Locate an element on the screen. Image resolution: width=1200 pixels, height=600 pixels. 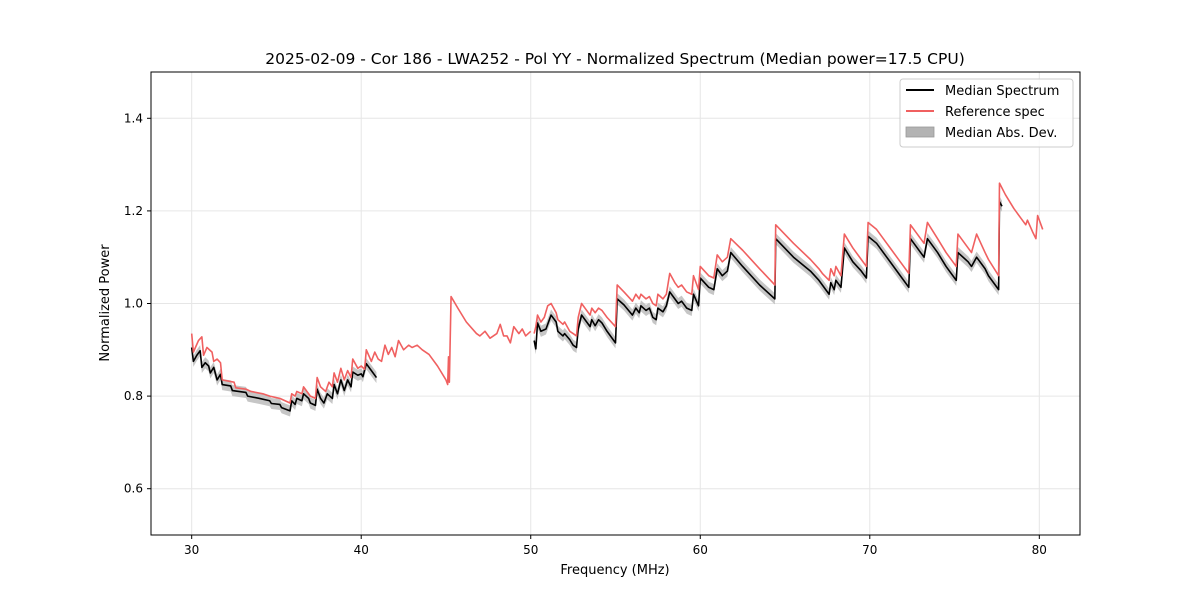
x-tick-label: 70 is located at coordinates (869, 550).